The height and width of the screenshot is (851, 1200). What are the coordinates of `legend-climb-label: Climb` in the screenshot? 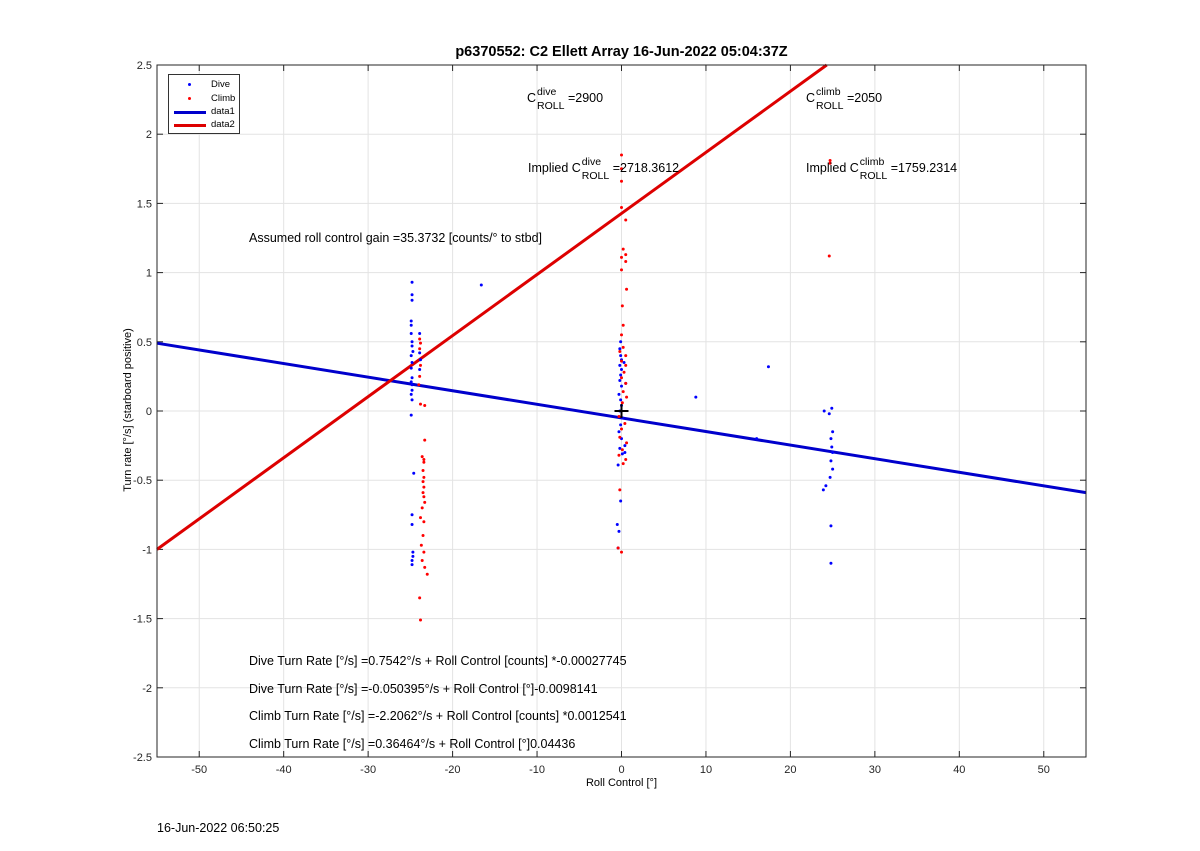 It's located at (223, 98).